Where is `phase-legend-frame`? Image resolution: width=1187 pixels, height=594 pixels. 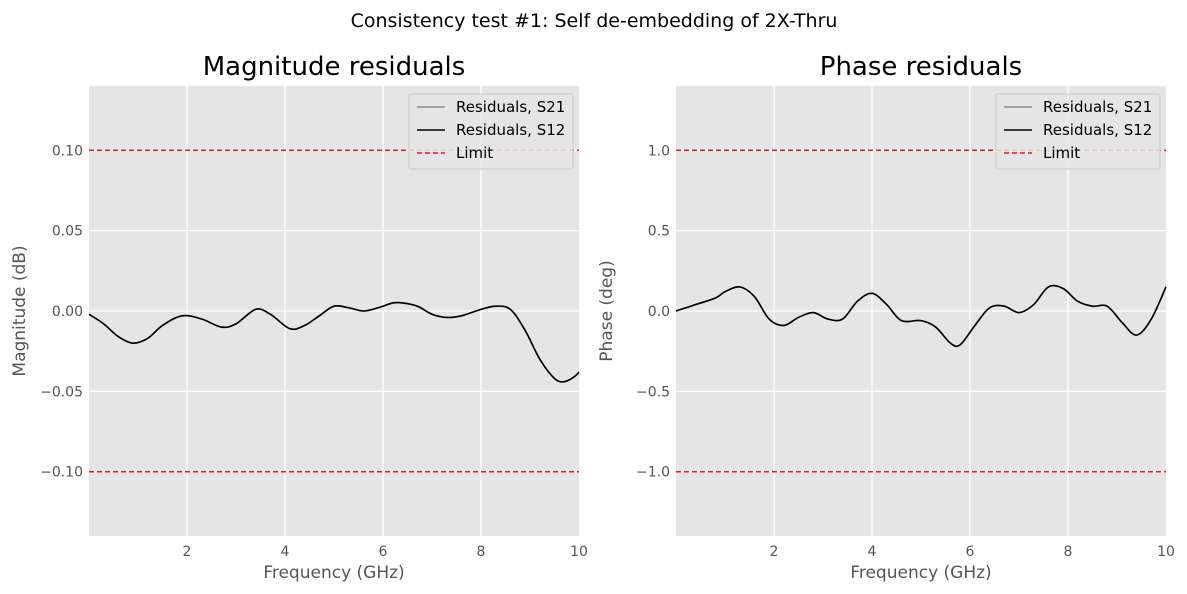 phase-legend-frame is located at coordinates (1078, 131).